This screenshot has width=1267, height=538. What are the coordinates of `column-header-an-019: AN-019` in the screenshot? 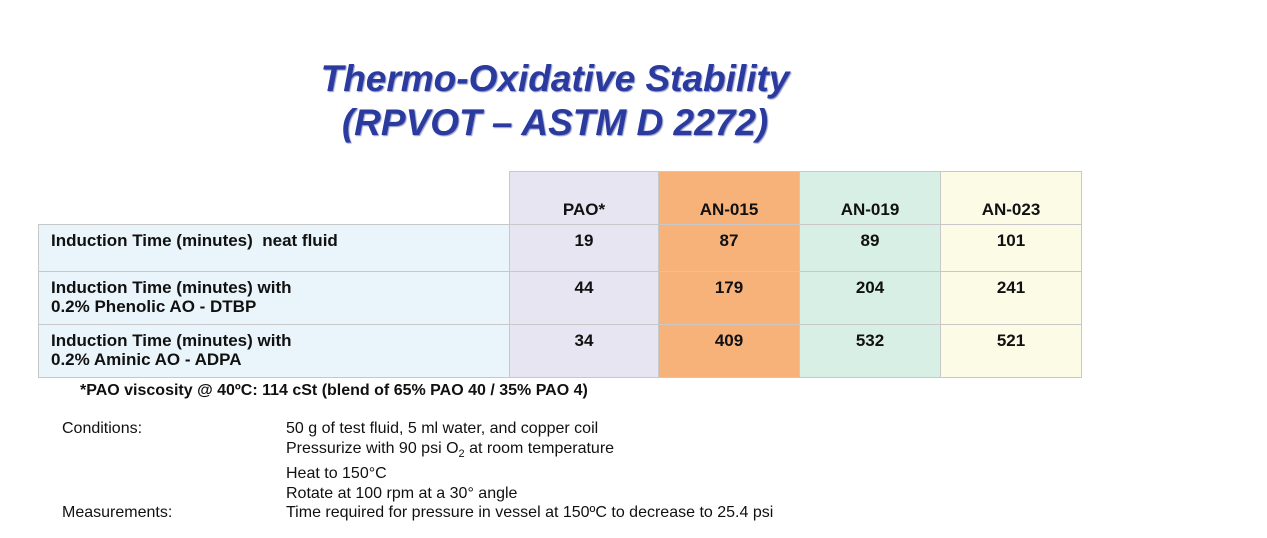 It's located at (870, 198).